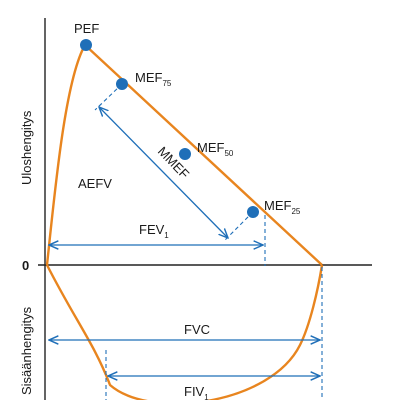  I want to click on mef25-label: MEF25, so click(282, 207).